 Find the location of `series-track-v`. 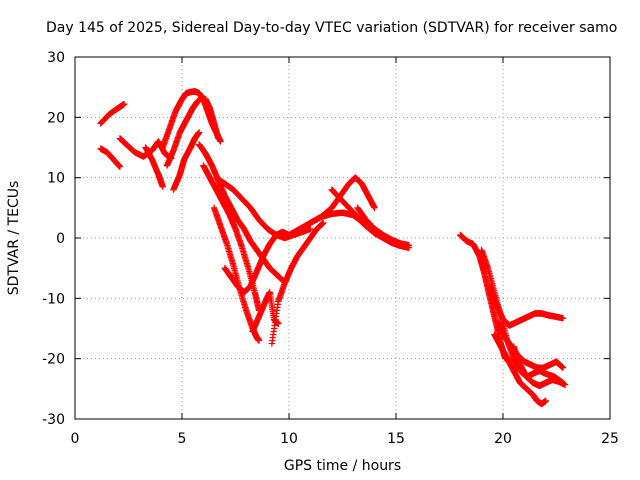

series-track-v is located at coordinates (520, 369).